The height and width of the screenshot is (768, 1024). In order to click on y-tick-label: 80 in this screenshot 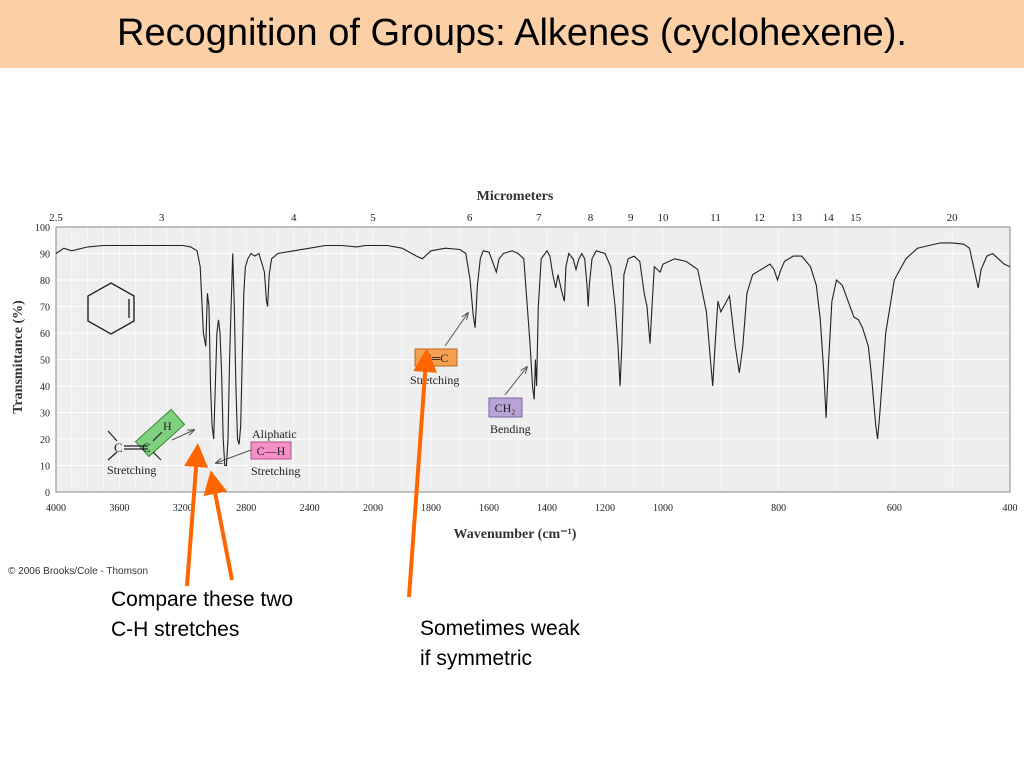, I will do `click(45, 281)`.